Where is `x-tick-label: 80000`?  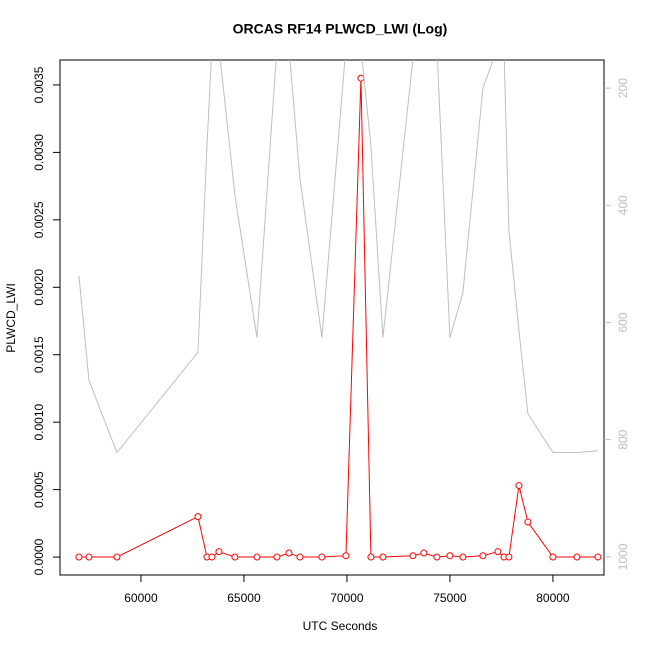 x-tick-label: 80000 is located at coordinates (553, 598).